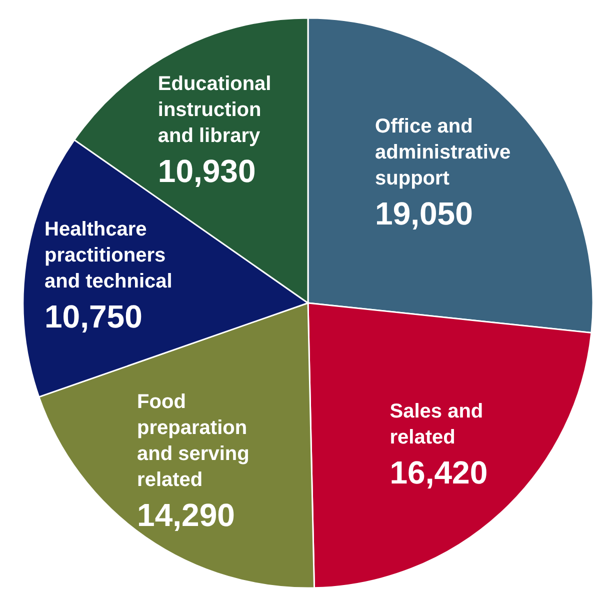  Describe the element at coordinates (207, 171) in the screenshot. I see `data-label: 10,930` at that location.